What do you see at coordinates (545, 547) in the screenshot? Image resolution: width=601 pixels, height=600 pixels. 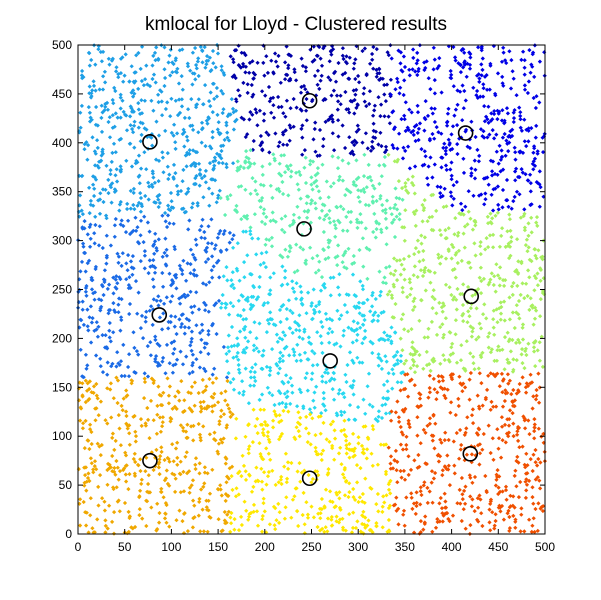 I see `x-tick-label: 500` at bounding box center [545, 547].